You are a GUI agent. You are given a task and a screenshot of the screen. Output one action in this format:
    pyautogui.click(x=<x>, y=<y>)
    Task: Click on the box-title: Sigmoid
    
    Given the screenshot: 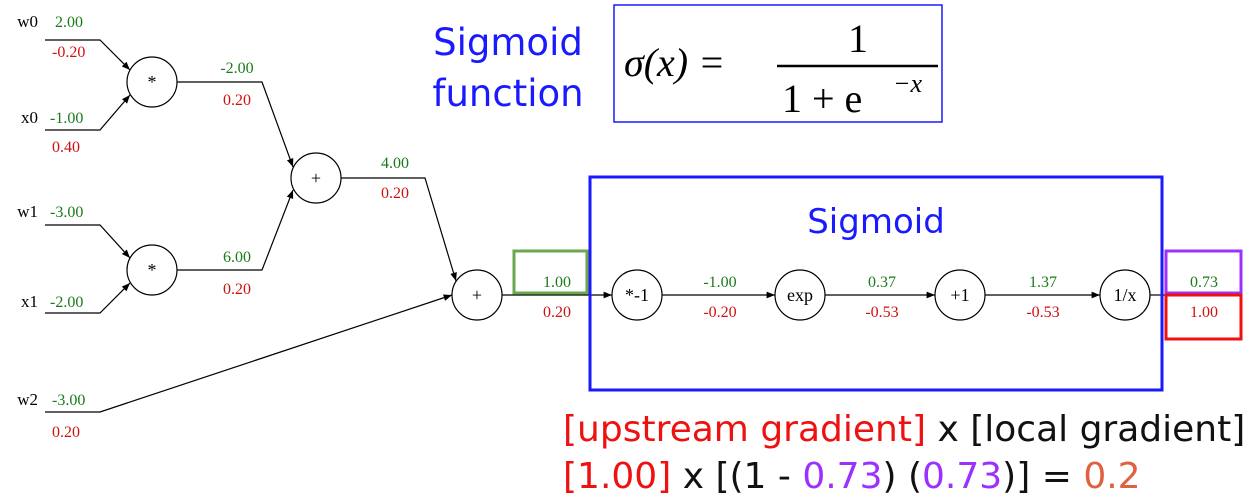 What is the action you would take?
    pyautogui.click(x=876, y=222)
    